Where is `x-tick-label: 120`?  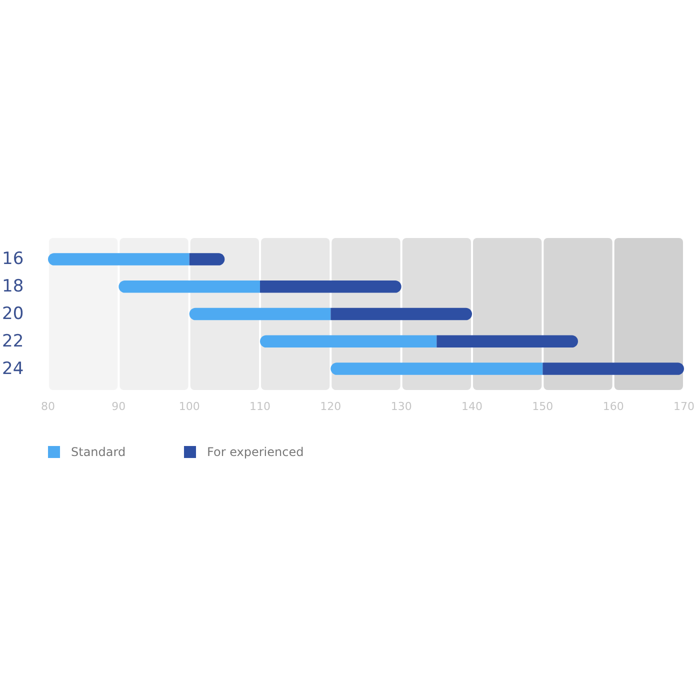 x-tick-label: 120 is located at coordinates (331, 406).